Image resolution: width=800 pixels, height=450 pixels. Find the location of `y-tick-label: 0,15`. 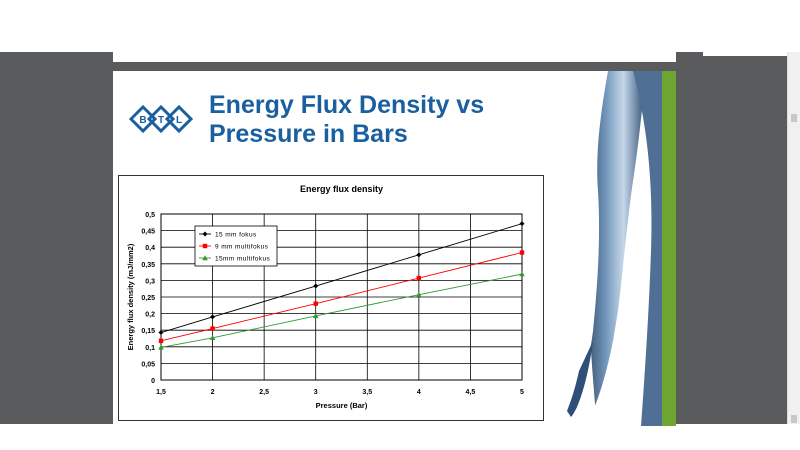

y-tick-label: 0,15 is located at coordinates (148, 331).